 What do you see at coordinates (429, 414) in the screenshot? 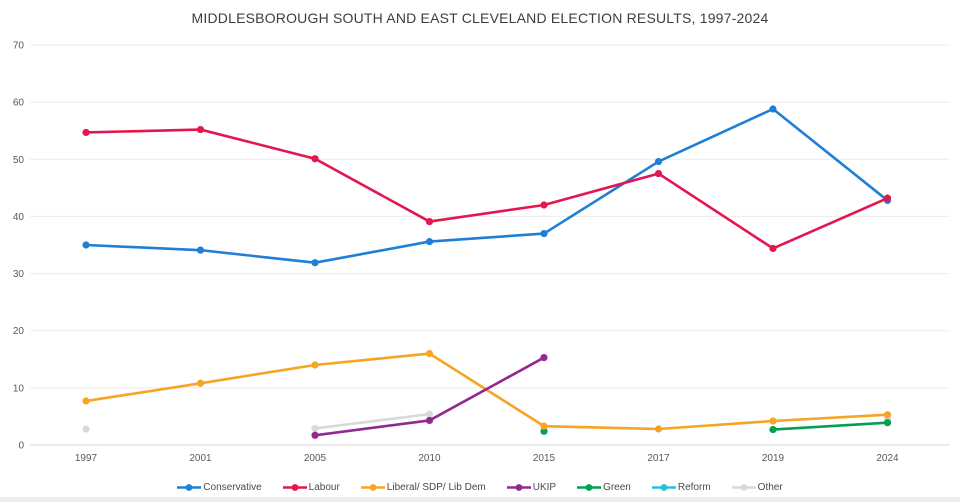
I see `data-point-other-2010` at bounding box center [429, 414].